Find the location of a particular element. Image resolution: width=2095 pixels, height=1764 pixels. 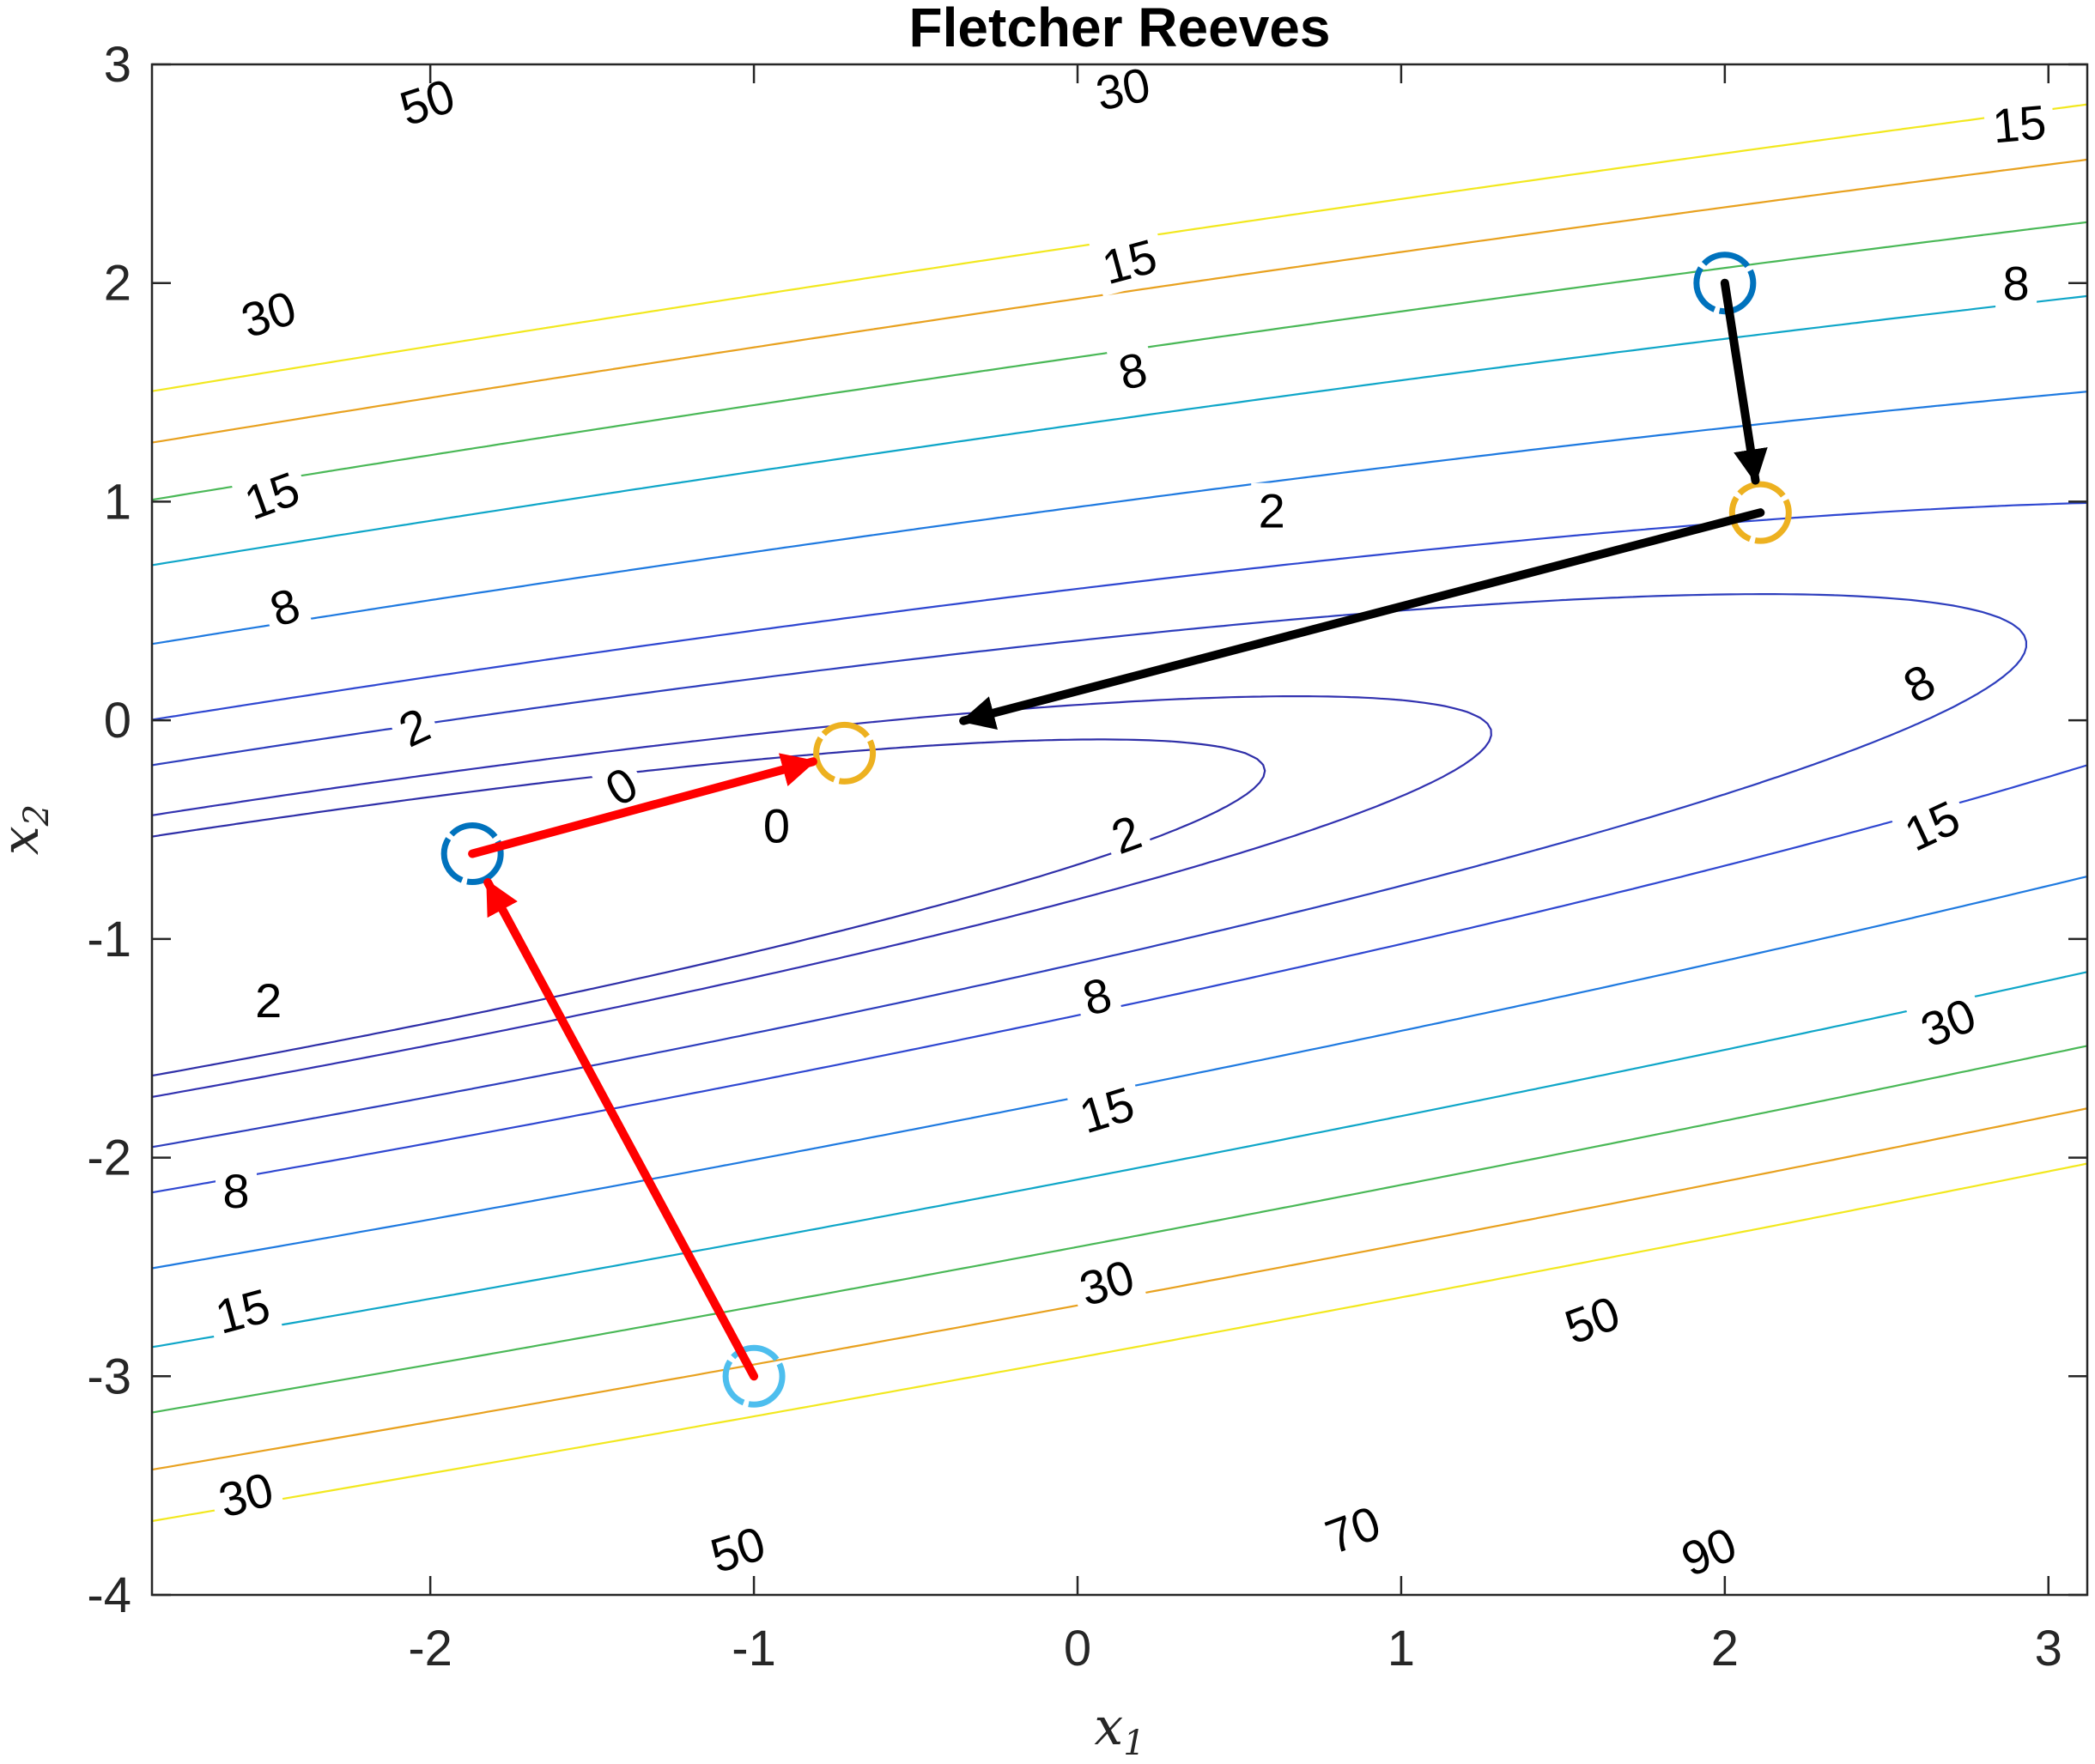

red-start-marker is located at coordinates (754, 1376).